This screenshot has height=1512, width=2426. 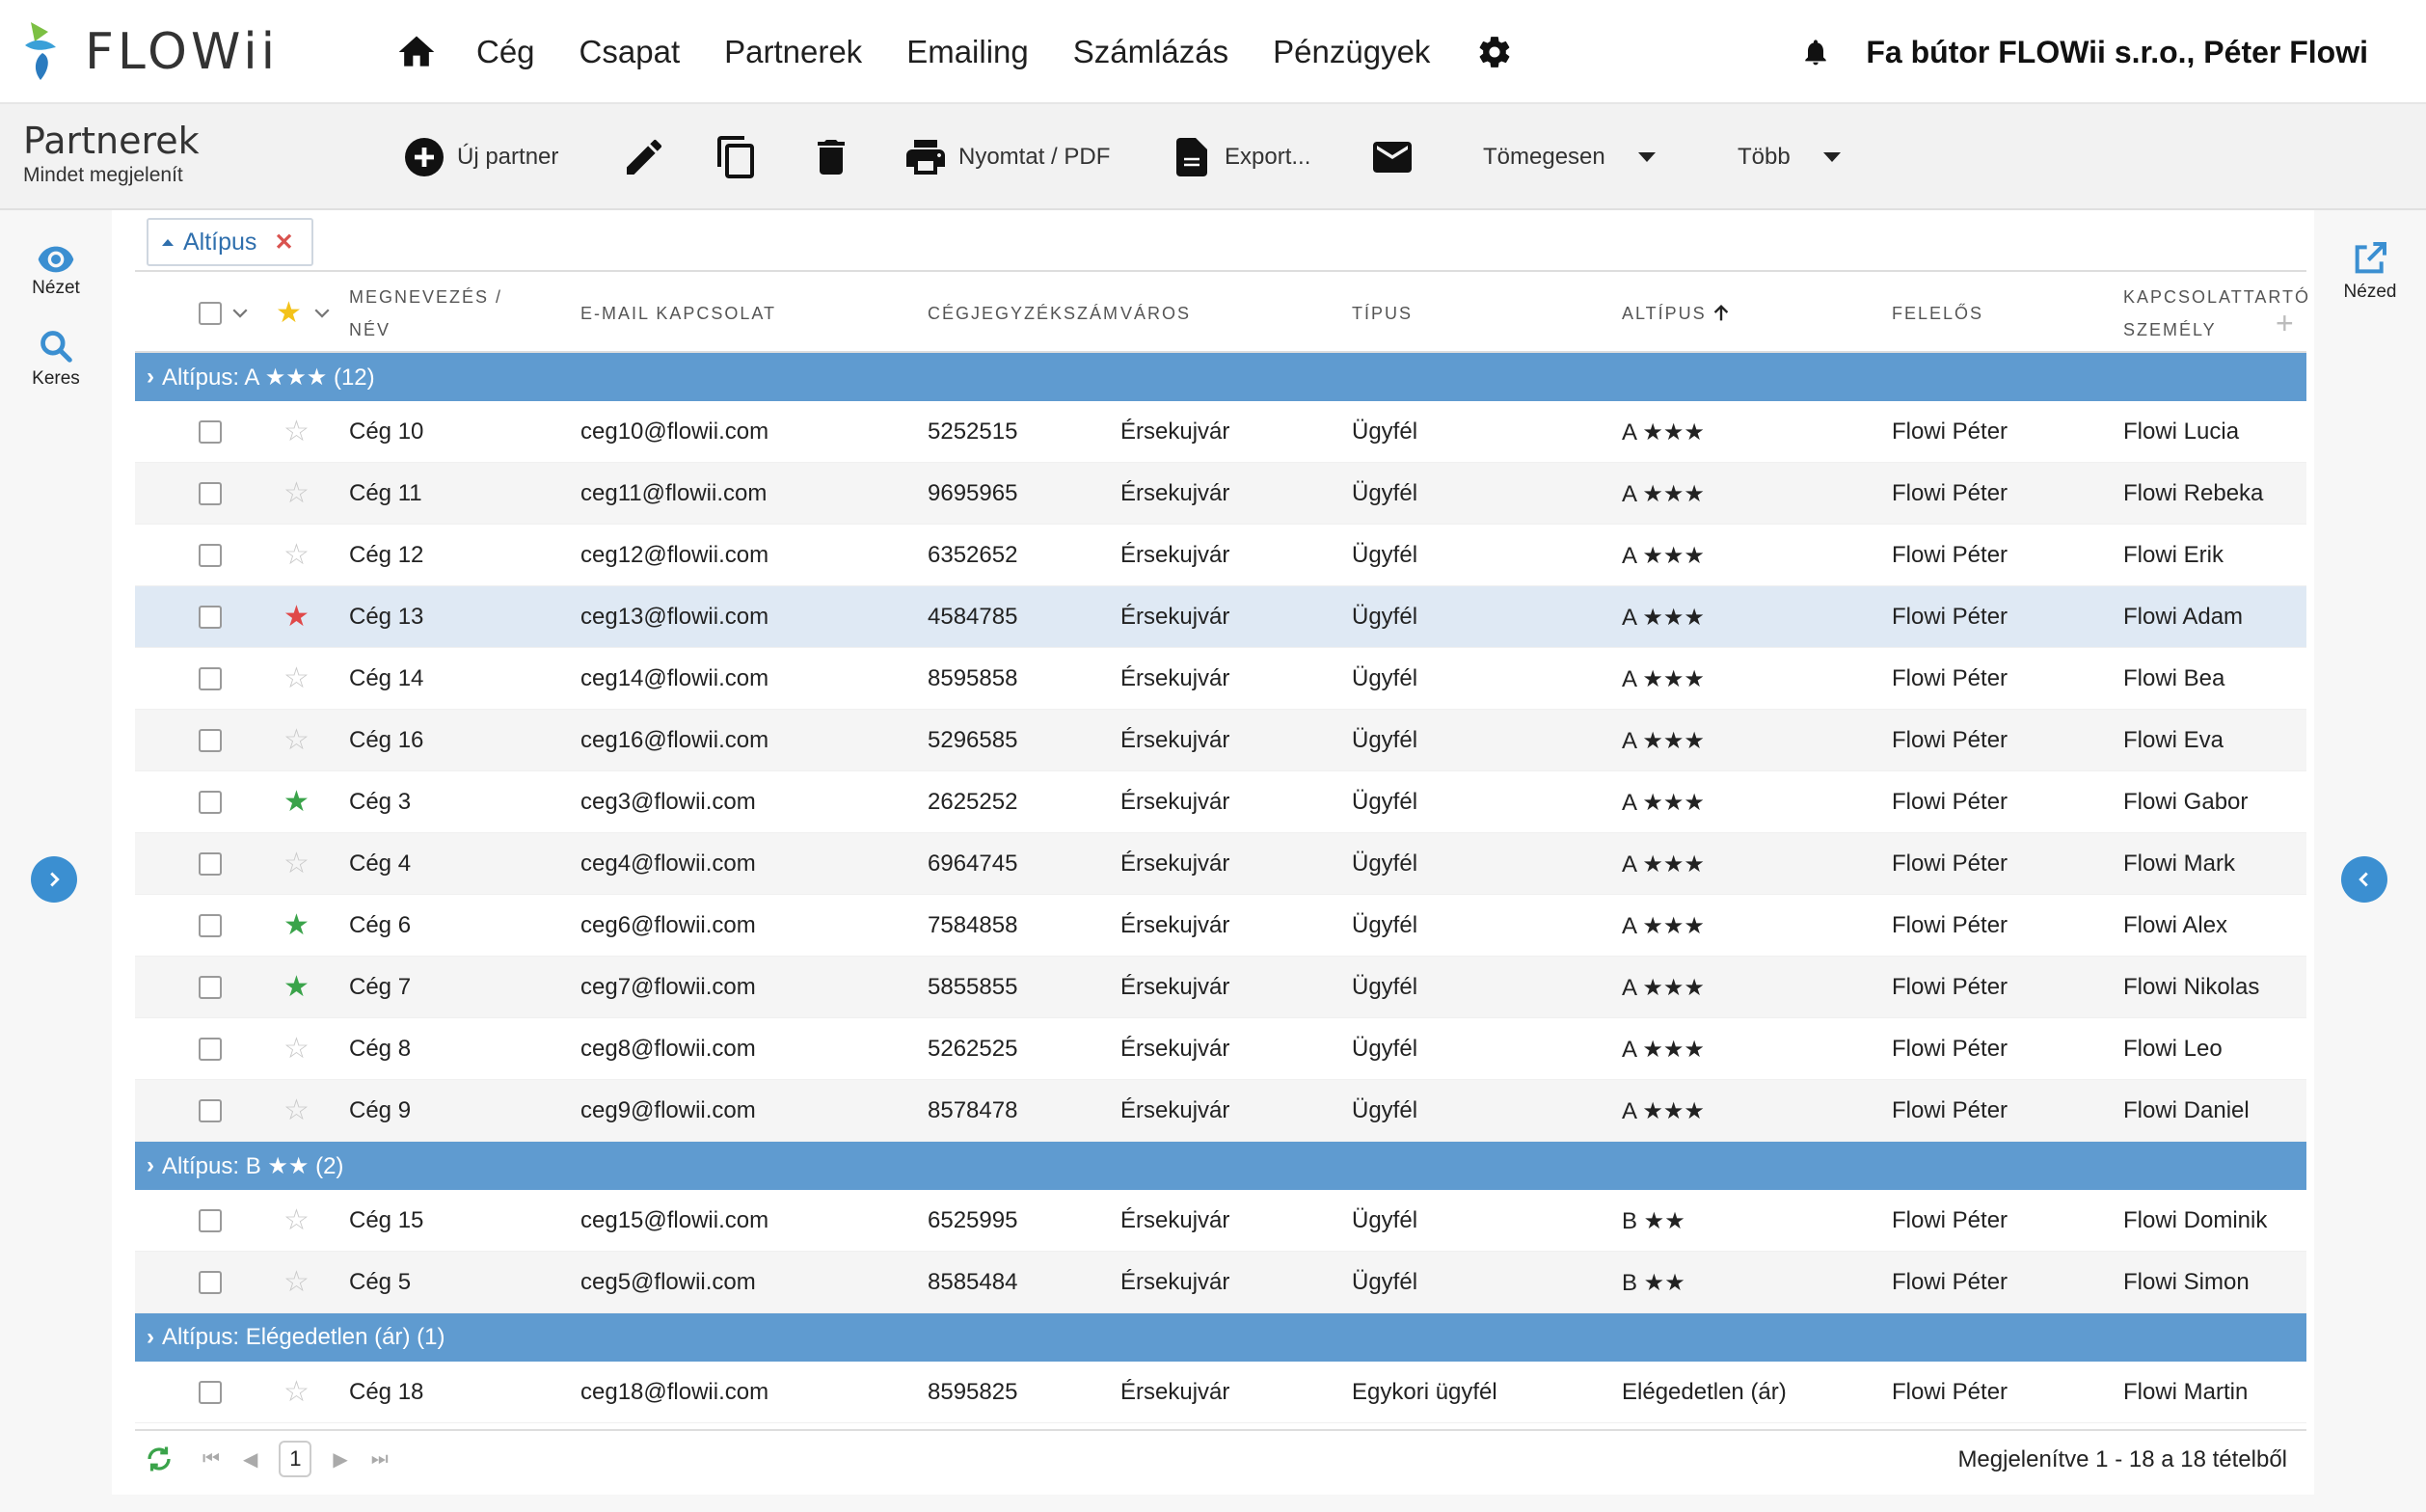 What do you see at coordinates (836, 157) in the screenshot?
I see `delete-button` at bounding box center [836, 157].